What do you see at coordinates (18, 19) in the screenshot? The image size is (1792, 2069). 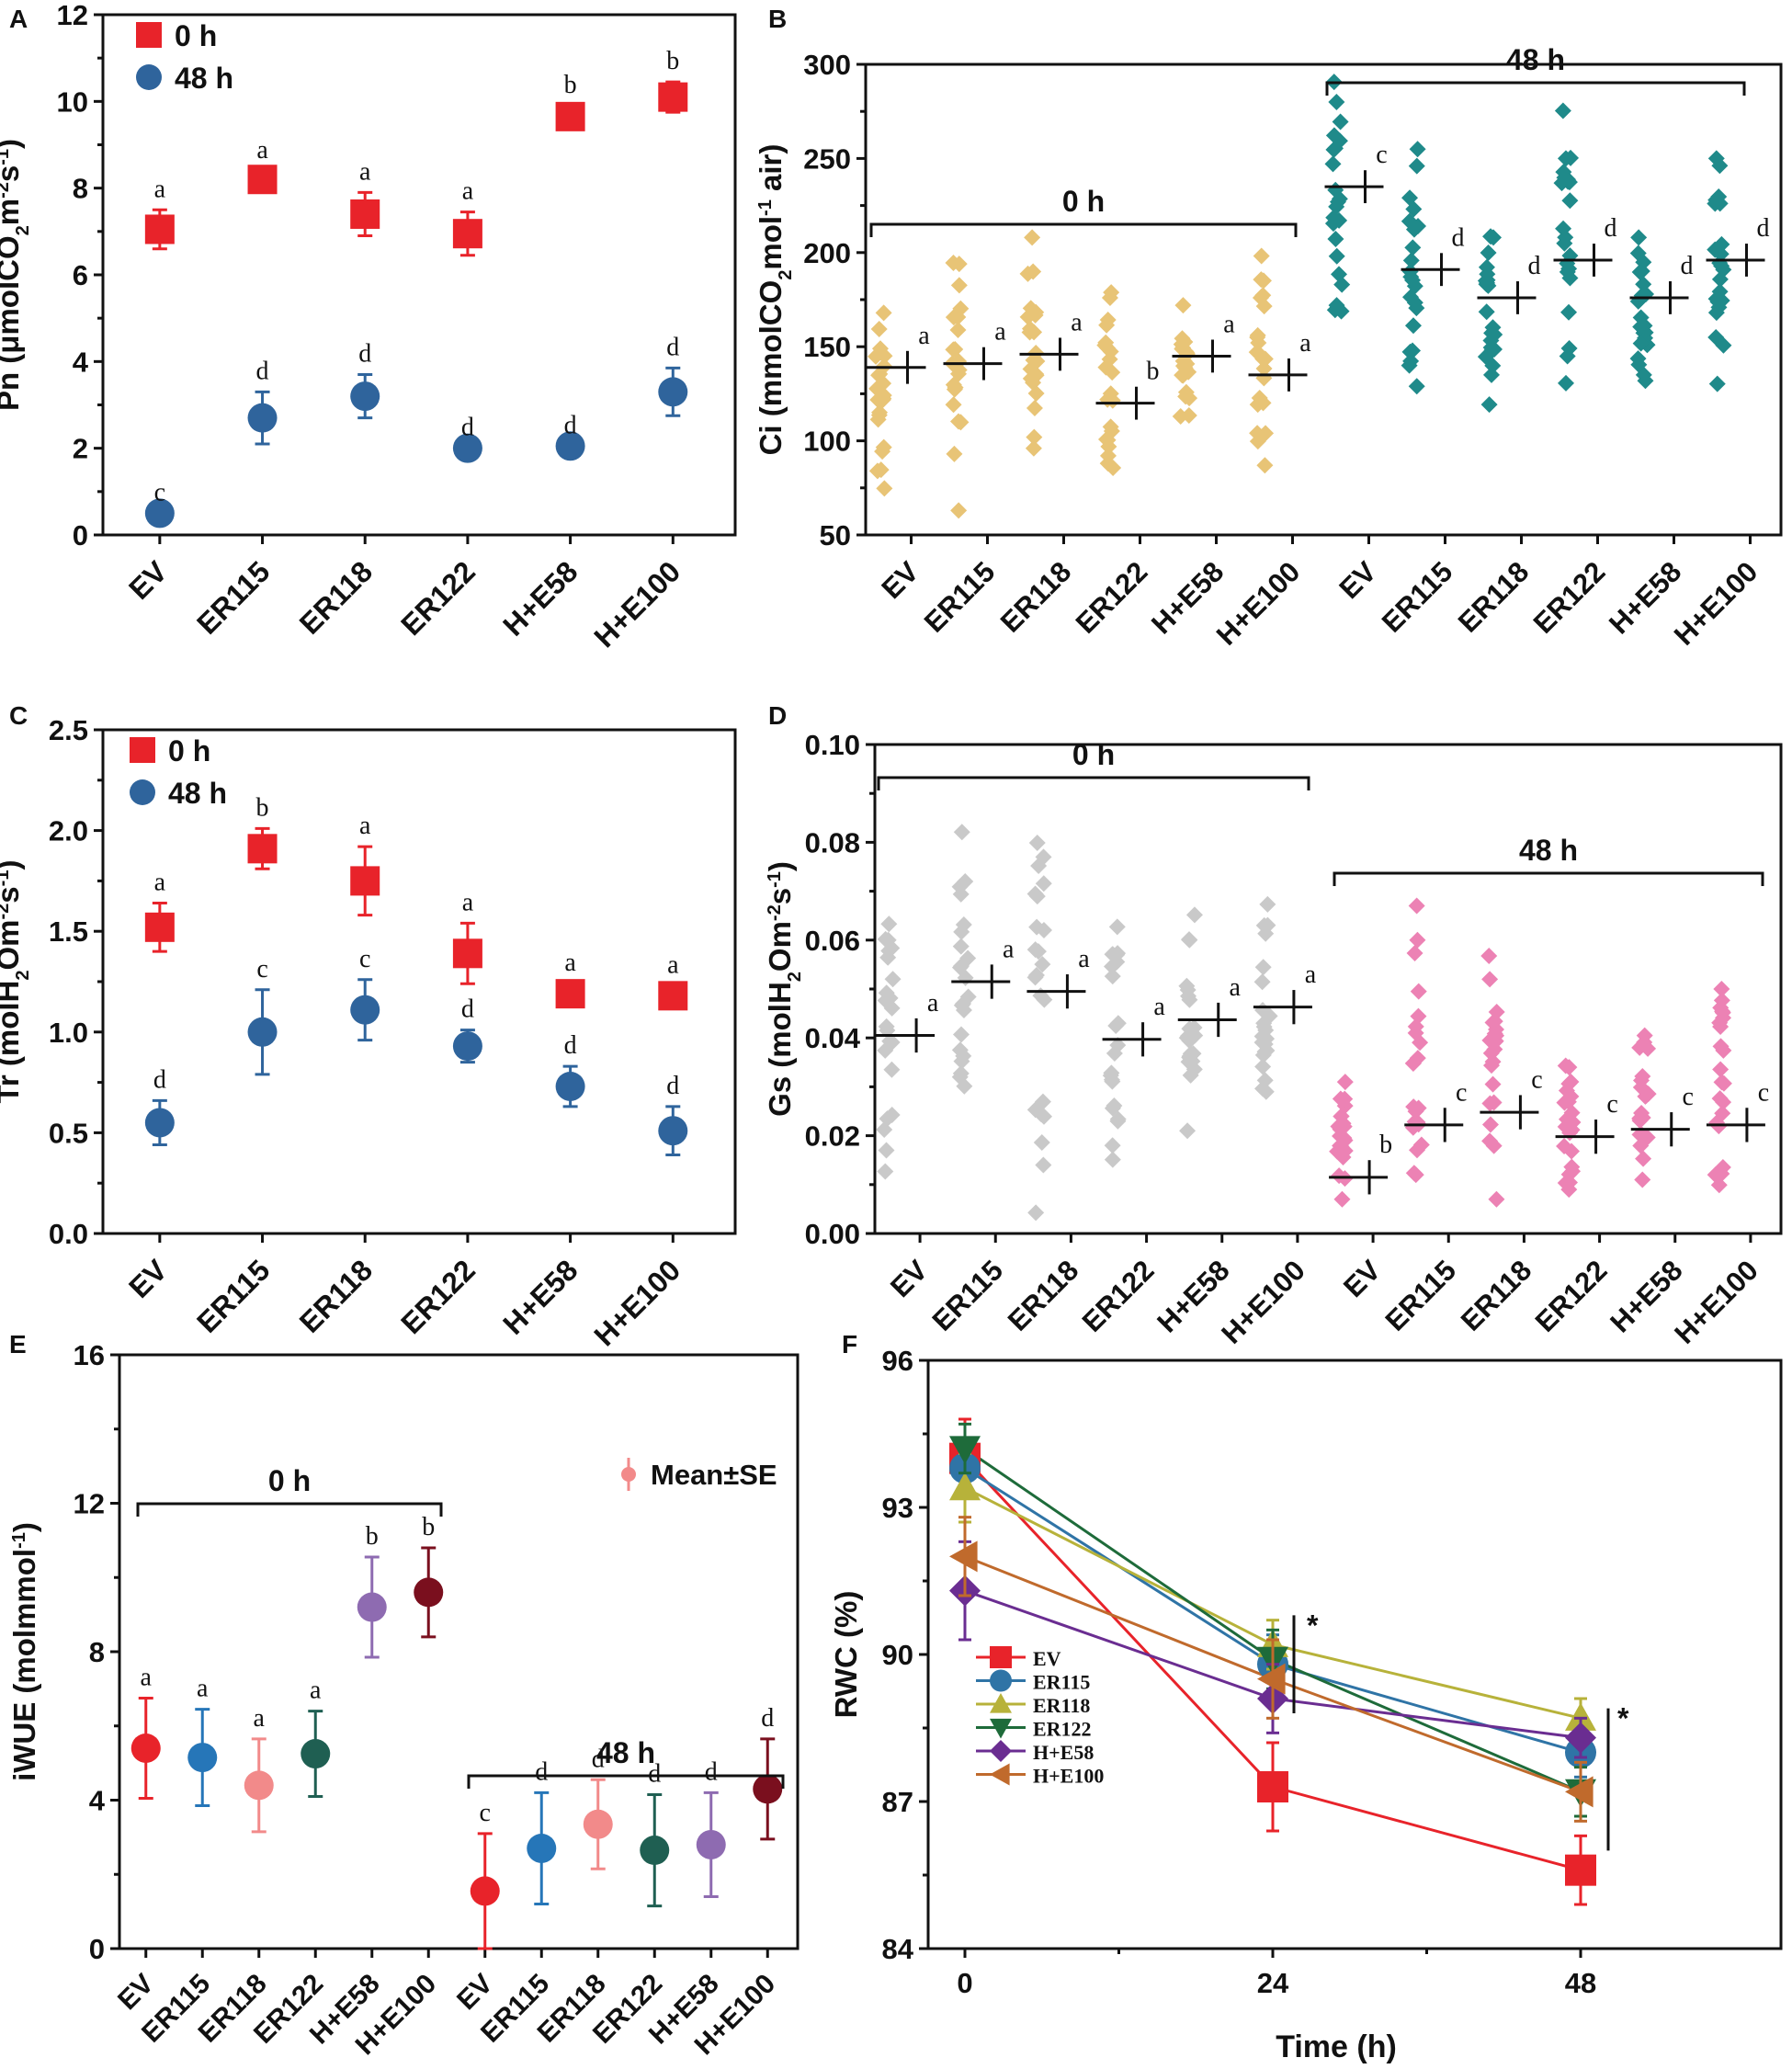 I see `panel-label-a: A` at bounding box center [18, 19].